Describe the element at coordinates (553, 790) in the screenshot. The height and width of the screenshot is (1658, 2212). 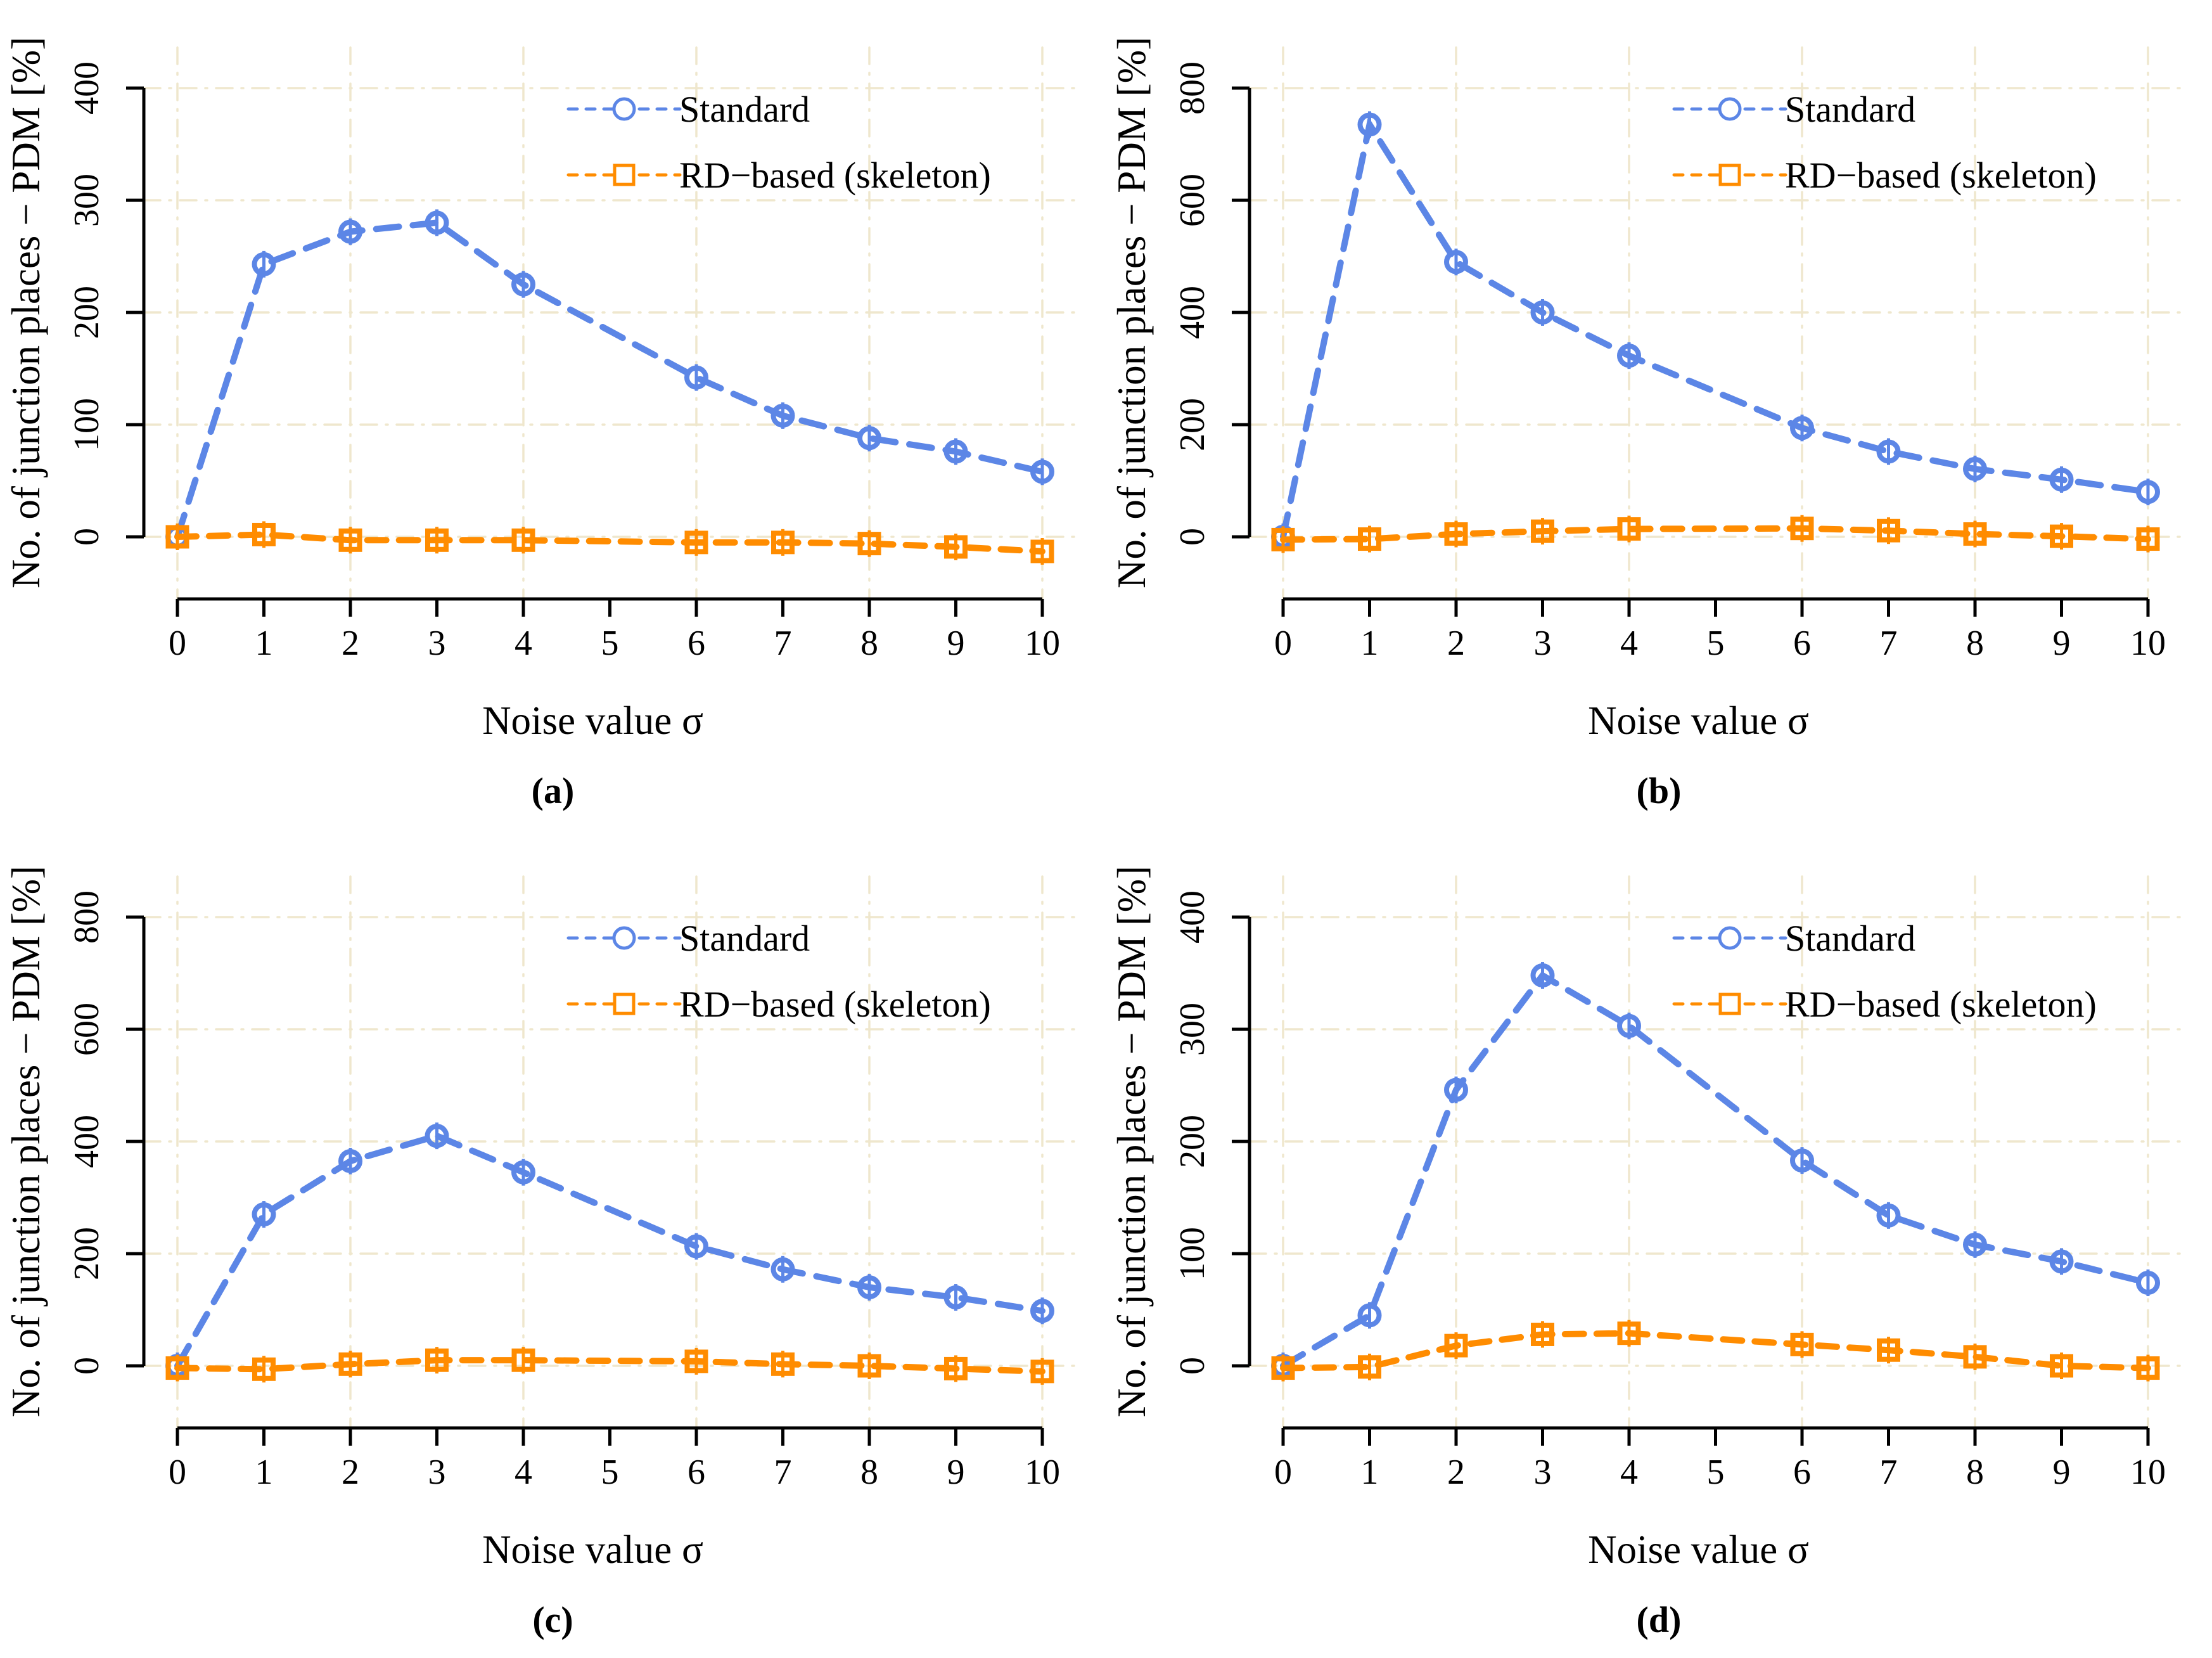
I see `panel-a-label: (a)` at that location.